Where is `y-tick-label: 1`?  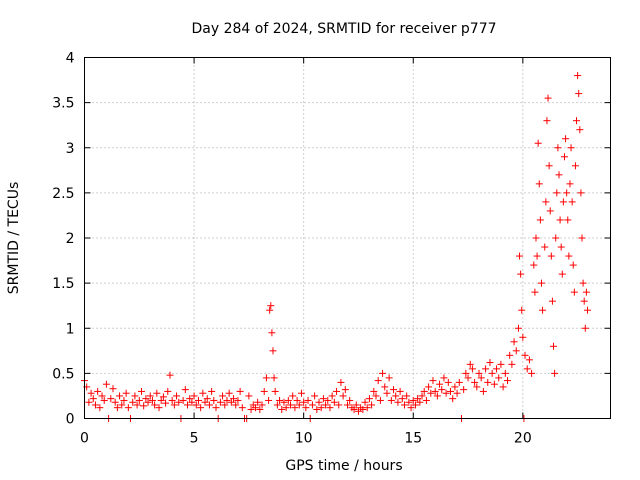
y-tick-label: 1 is located at coordinates (70, 329).